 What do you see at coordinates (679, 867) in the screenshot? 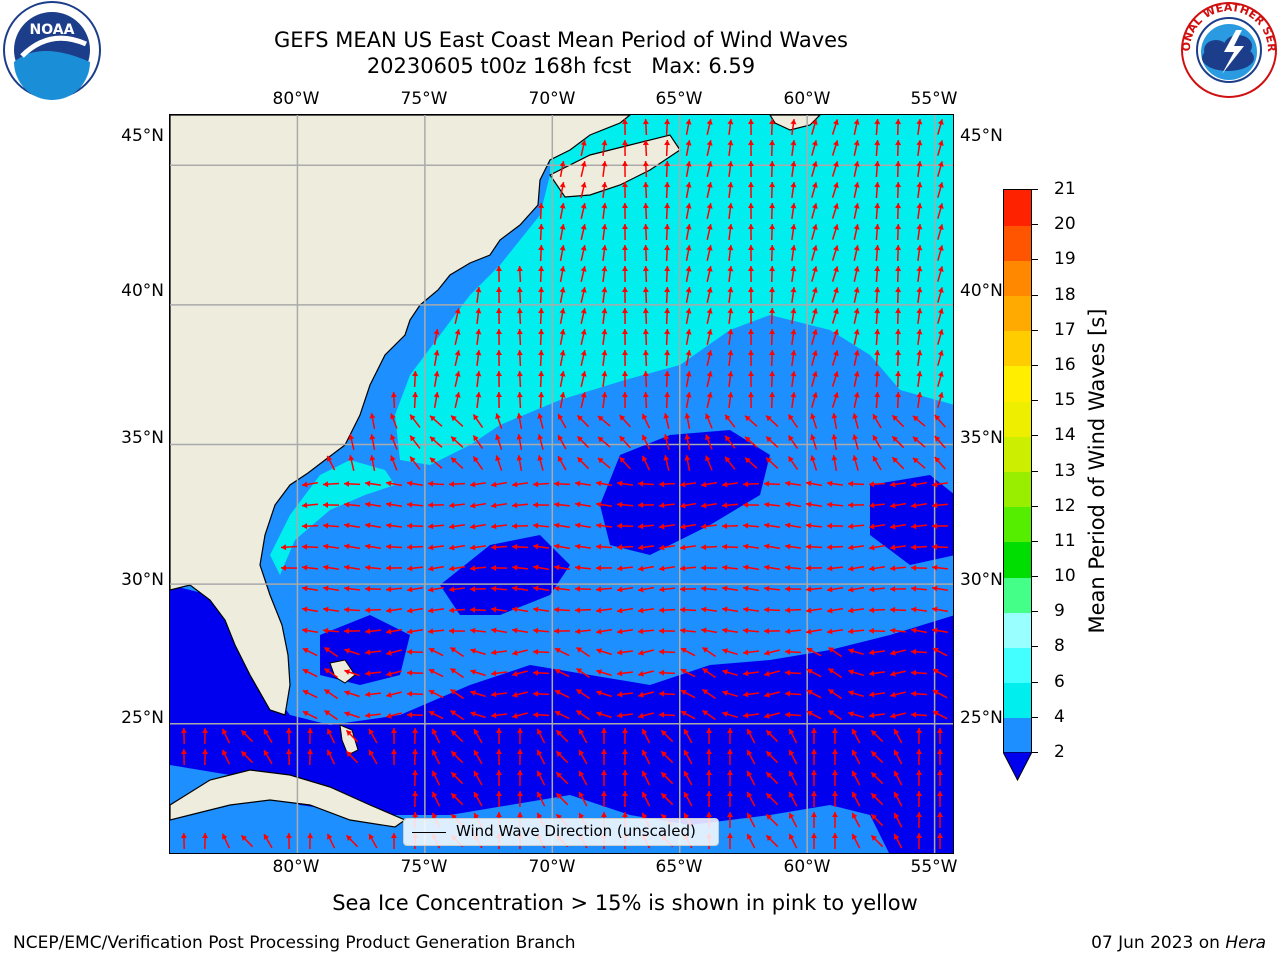
I see `lon-label-bottom: 65°W` at bounding box center [679, 867].